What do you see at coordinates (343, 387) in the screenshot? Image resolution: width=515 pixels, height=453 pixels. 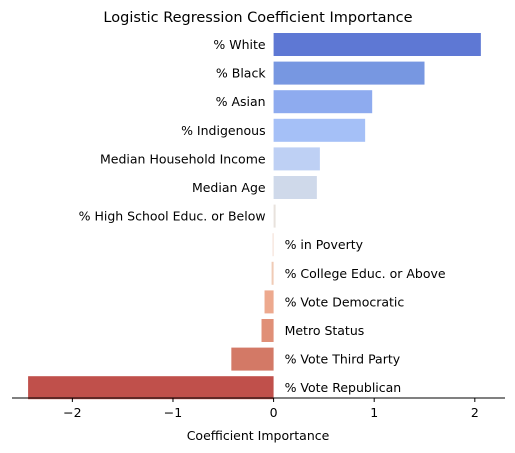 I see `category-label-12: % Vote Republican` at bounding box center [343, 387].